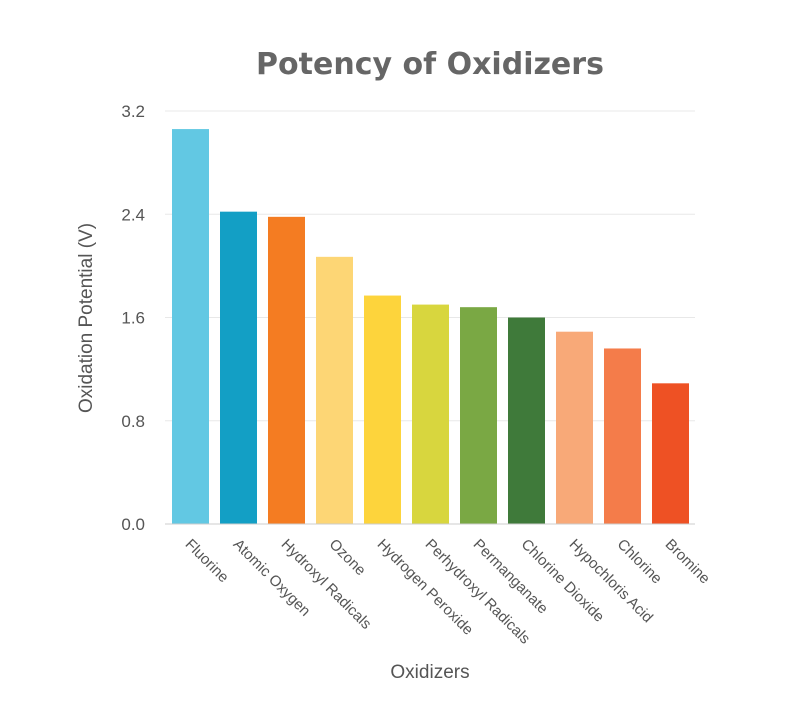  Describe the element at coordinates (86, 318) in the screenshot. I see `y-axis-label: Oxidation Potential (V)` at that location.